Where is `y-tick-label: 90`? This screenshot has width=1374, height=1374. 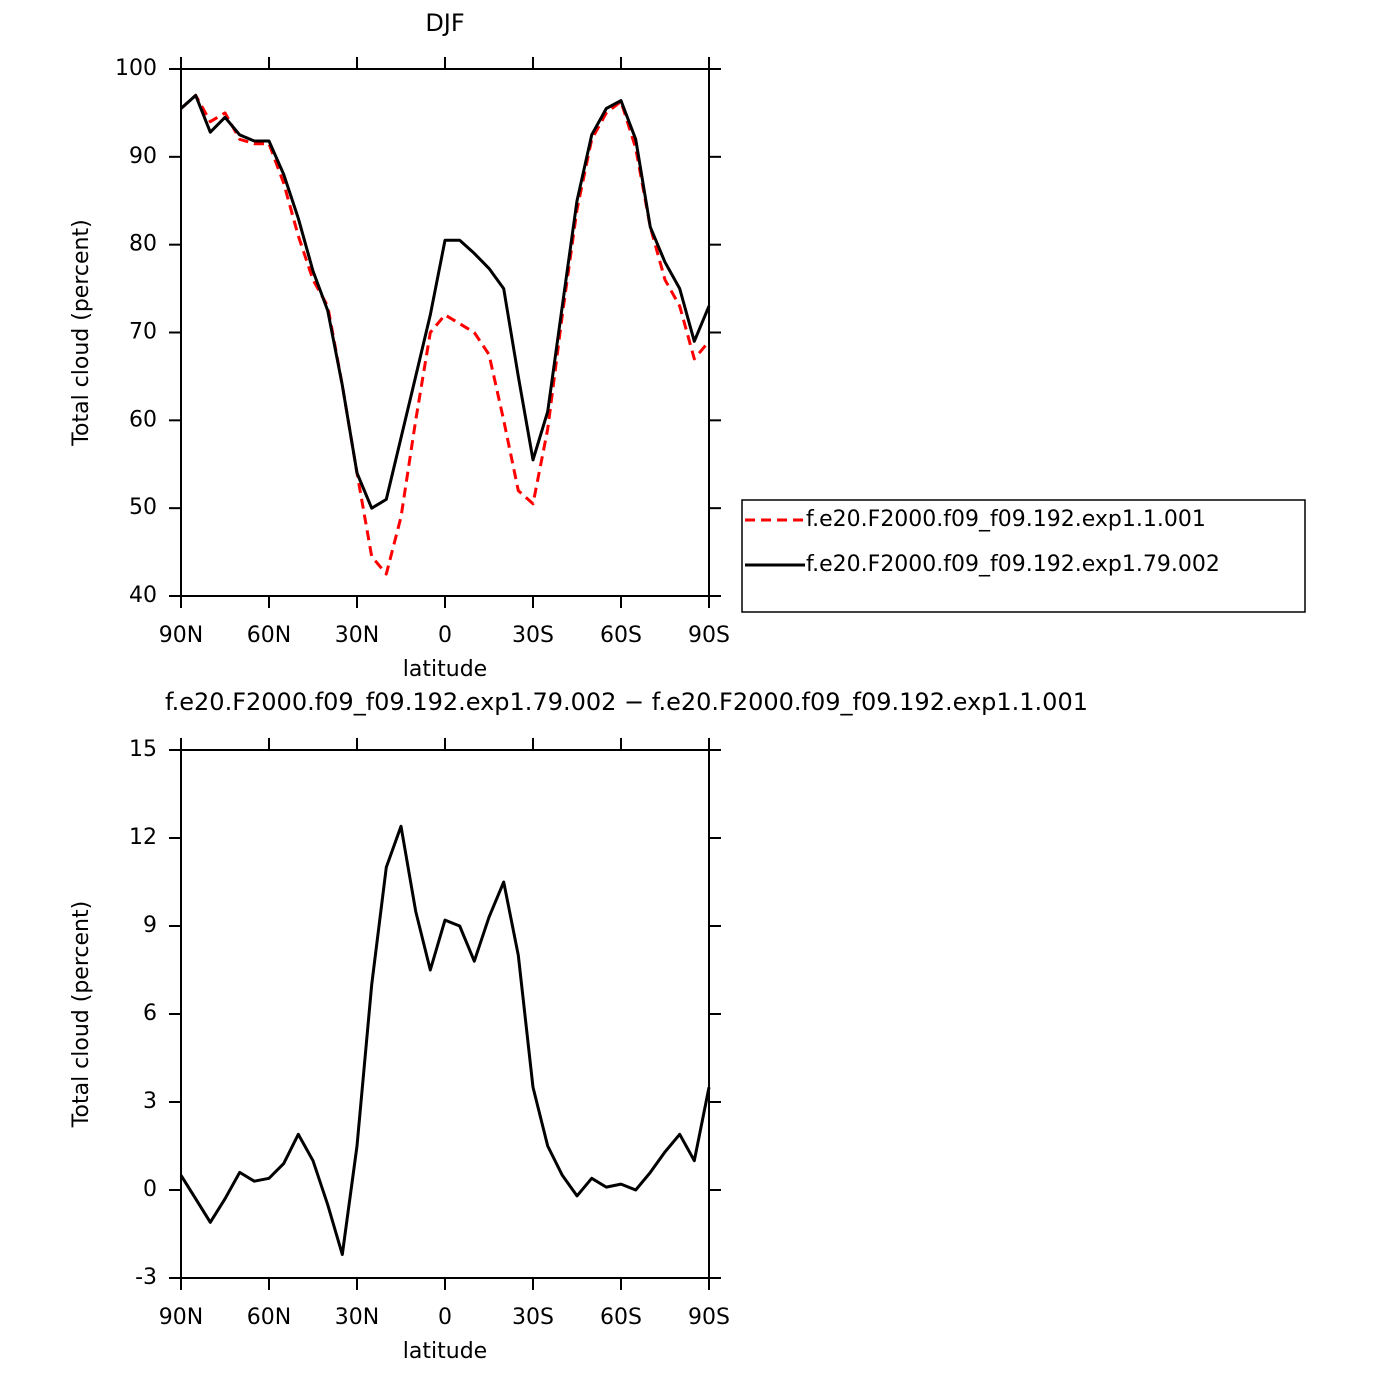 y-tick-label: 90 is located at coordinates (143, 156).